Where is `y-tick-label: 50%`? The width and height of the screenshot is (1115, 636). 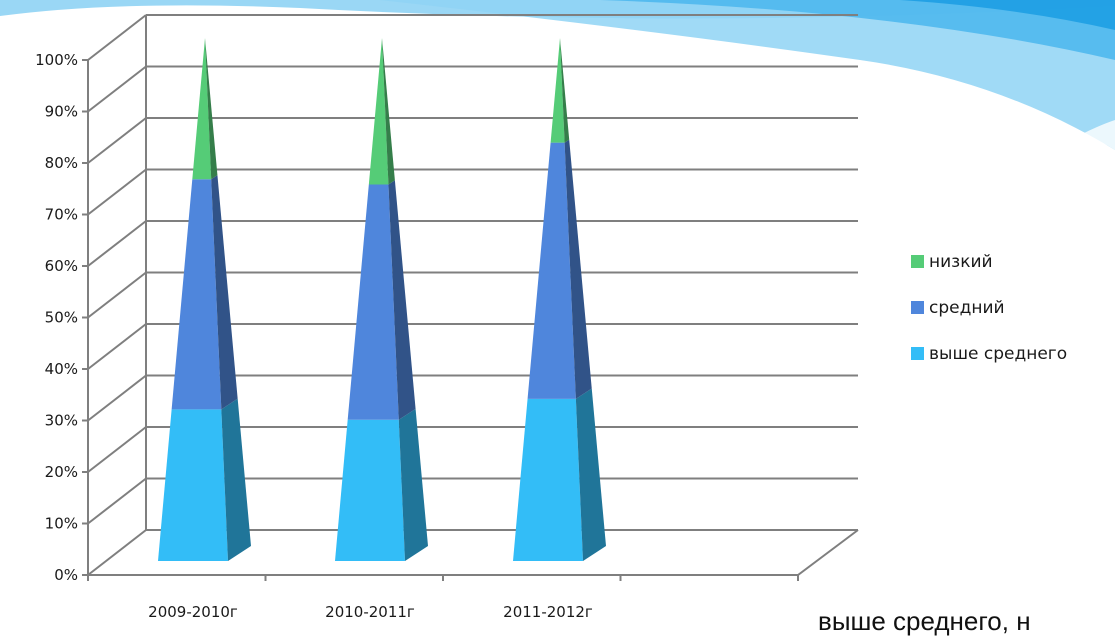 y-tick-label: 50% is located at coordinates (61, 318).